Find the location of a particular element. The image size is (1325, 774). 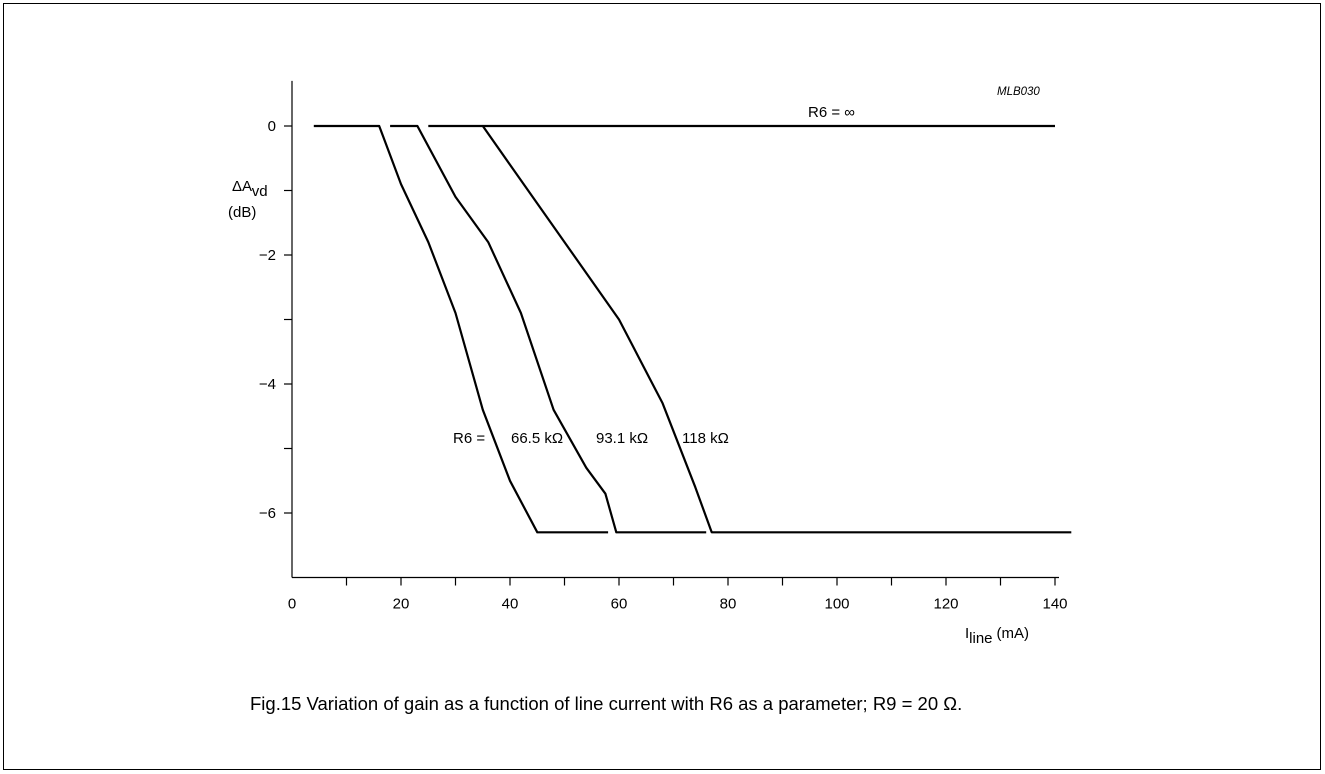

x-tick-label: 120 is located at coordinates (945, 604).